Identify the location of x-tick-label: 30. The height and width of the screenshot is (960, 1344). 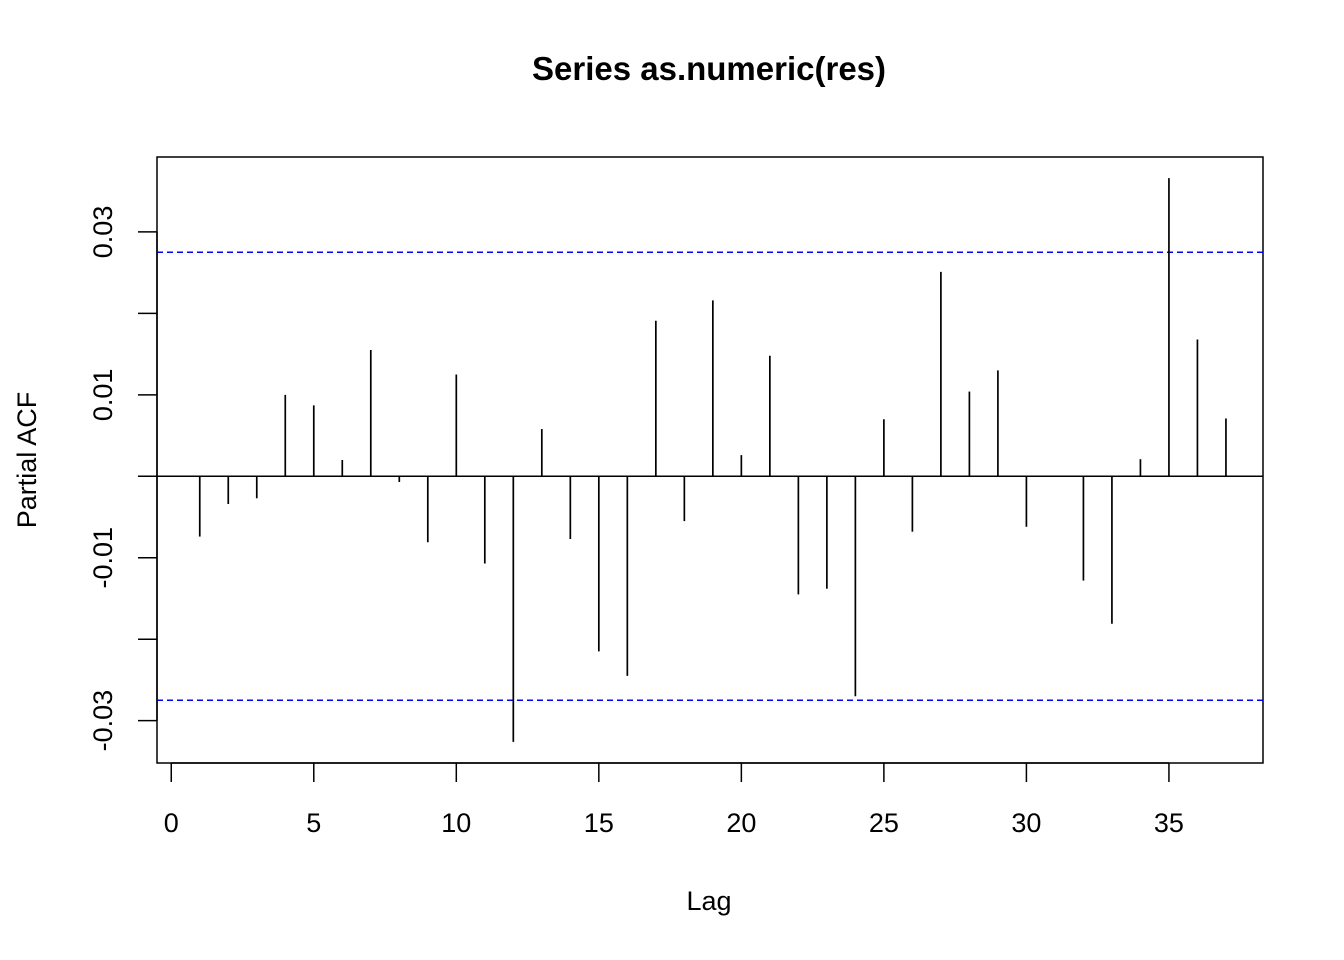
(1026, 823).